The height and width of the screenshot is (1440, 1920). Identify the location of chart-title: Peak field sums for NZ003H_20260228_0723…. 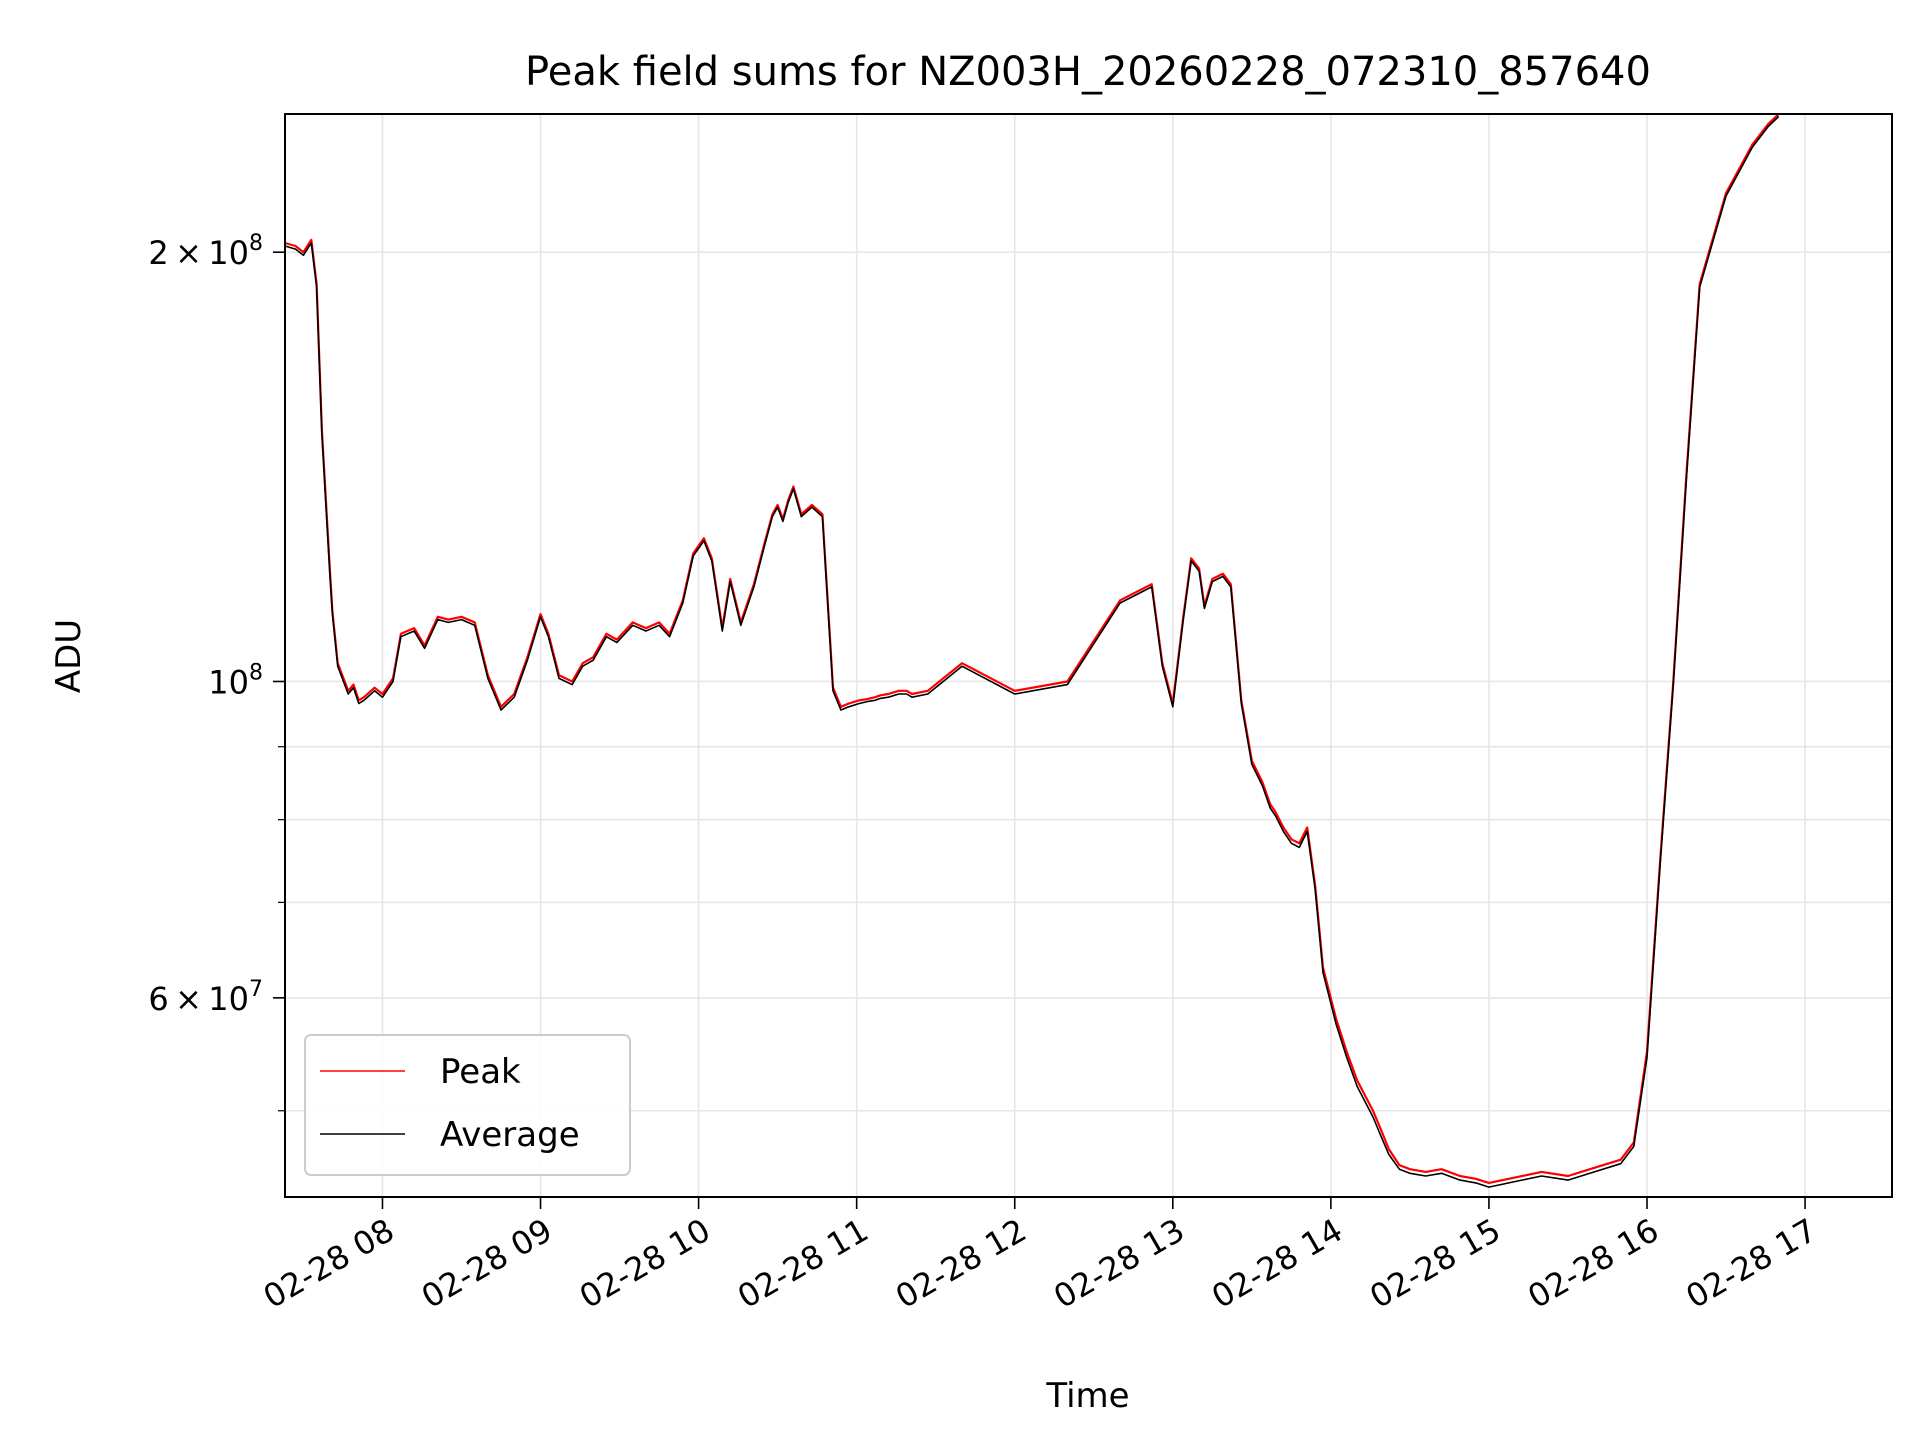
(1088, 72).